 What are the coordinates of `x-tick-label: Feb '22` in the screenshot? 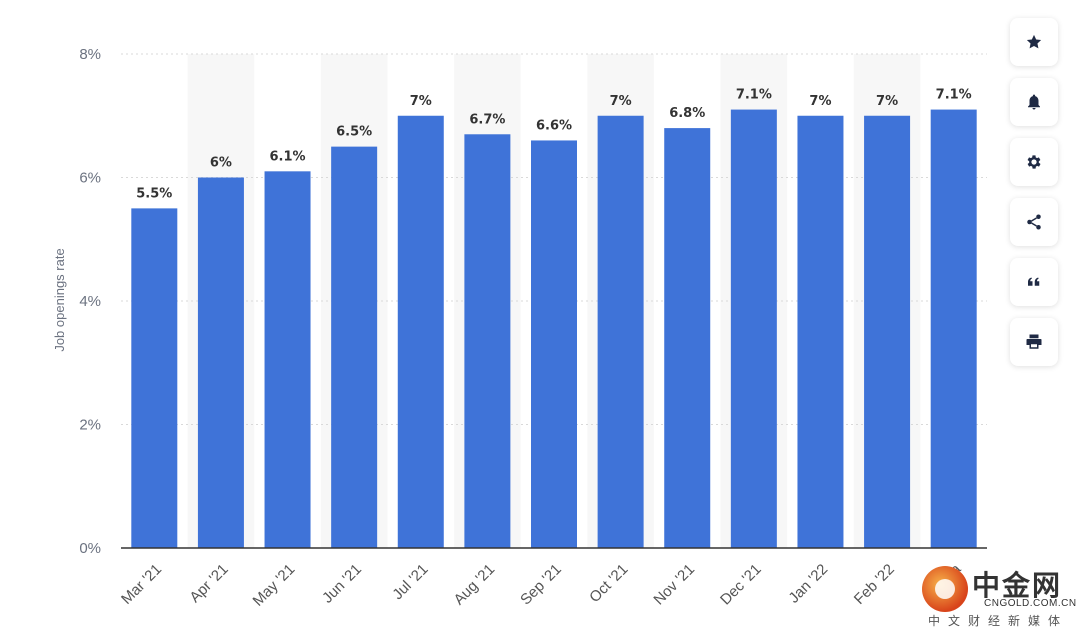 It's located at (874, 584).